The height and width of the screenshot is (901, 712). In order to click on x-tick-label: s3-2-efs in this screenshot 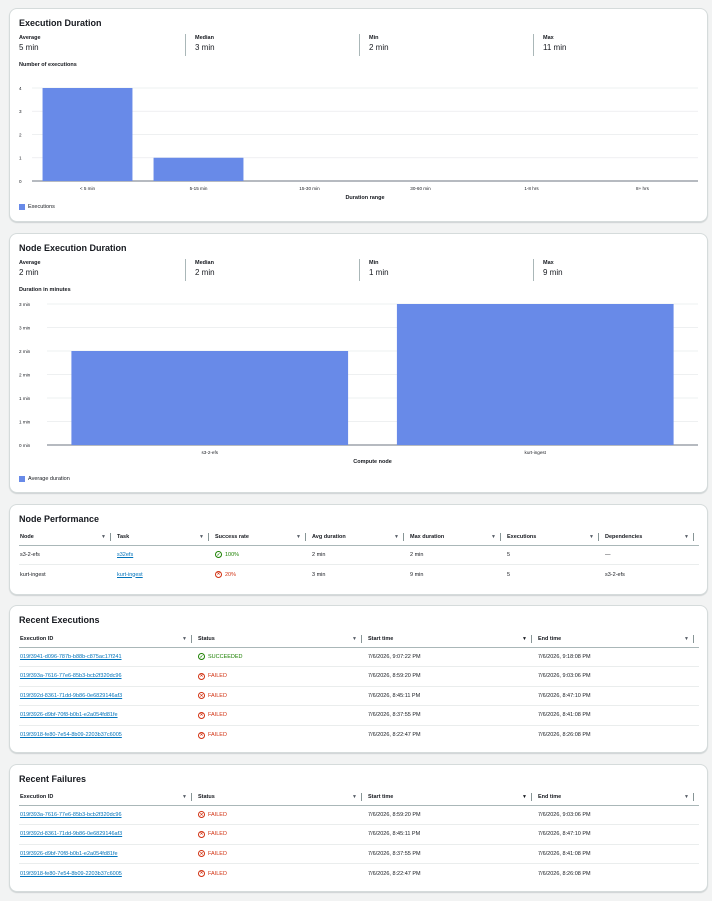, I will do `click(209, 452)`.